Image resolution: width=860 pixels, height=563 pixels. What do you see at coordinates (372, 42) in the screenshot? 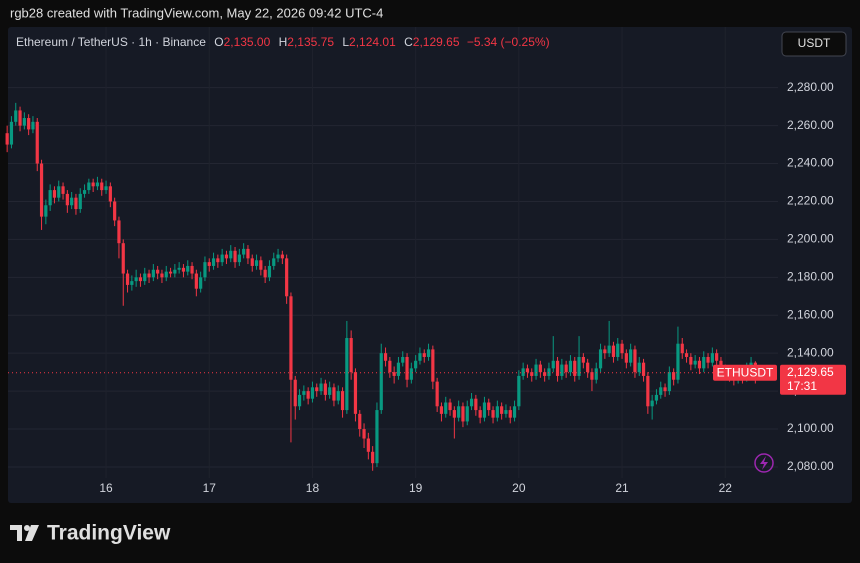
I see `legend-value: 2,124.01` at bounding box center [372, 42].